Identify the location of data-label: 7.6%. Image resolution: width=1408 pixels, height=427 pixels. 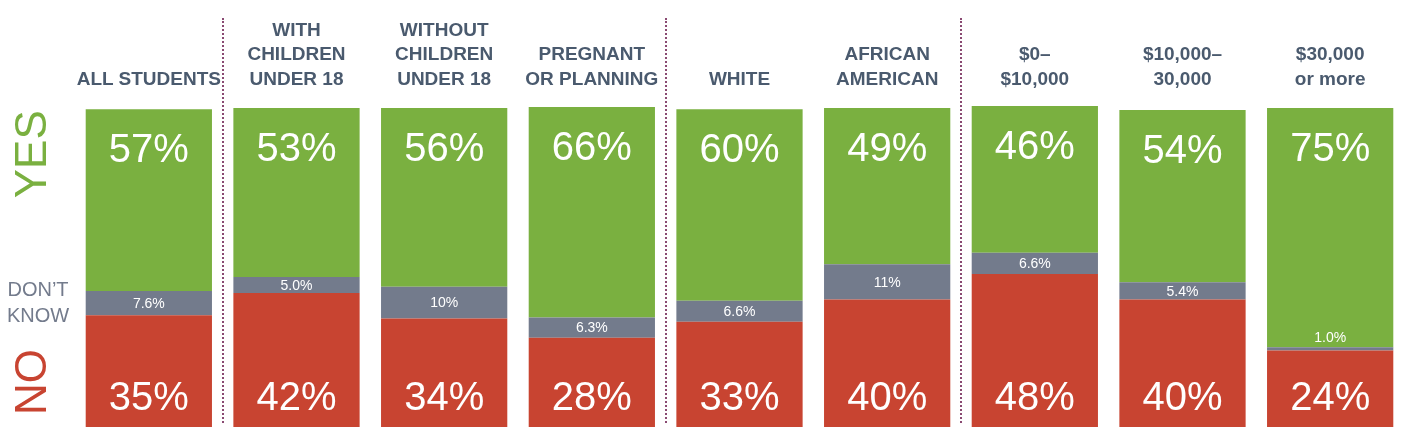
(148, 303).